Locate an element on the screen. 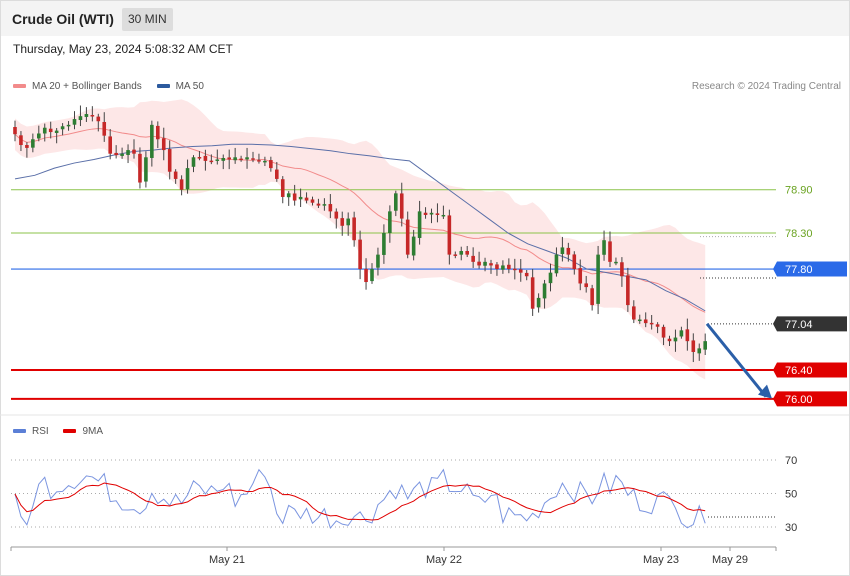 The image size is (850, 576). forecast-arrow-head is located at coordinates (765, 391).